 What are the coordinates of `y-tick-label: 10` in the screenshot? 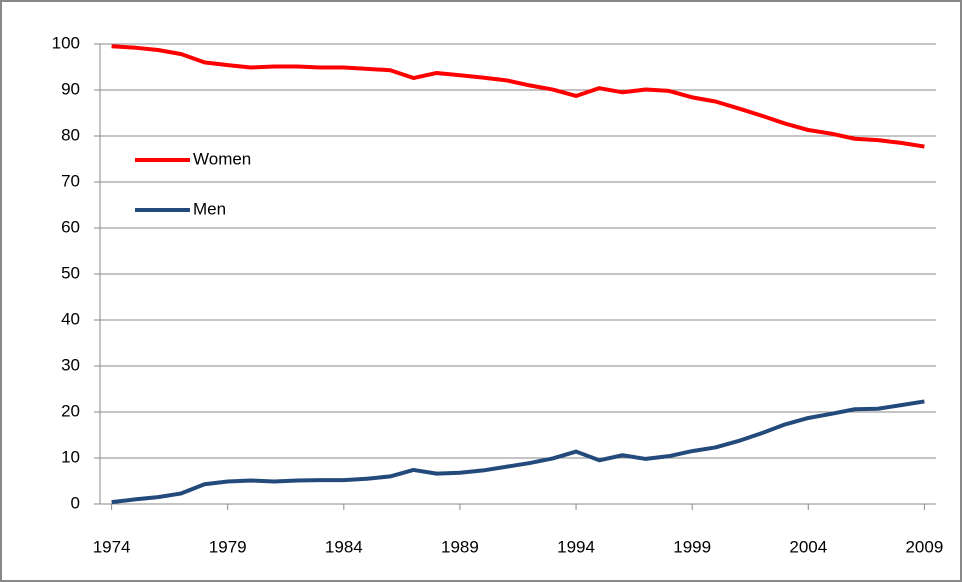 It's located at (70, 456).